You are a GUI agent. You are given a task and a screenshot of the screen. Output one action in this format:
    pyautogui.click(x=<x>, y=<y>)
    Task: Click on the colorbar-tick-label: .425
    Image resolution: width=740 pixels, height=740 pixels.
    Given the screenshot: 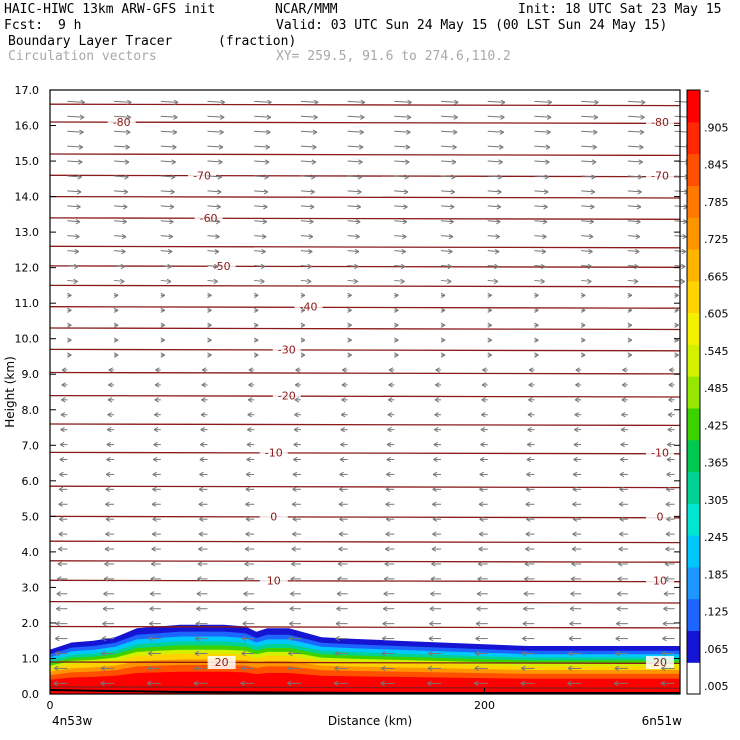 What is the action you would take?
    pyautogui.click(x=716, y=425)
    